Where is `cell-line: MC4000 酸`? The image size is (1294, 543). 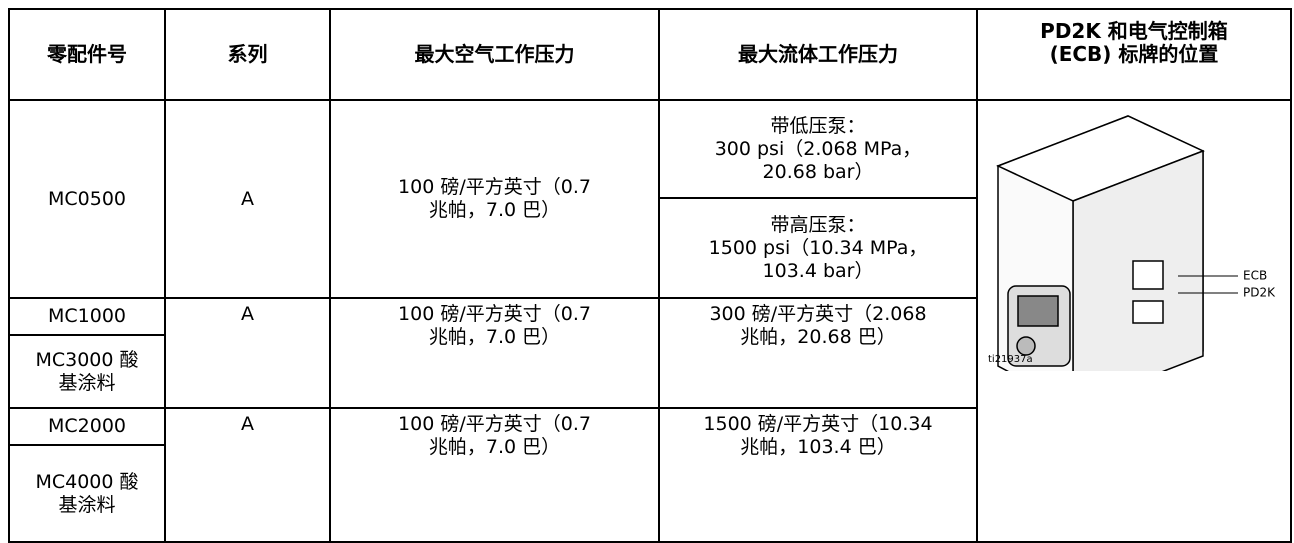
cell-line: MC4000 酸 is located at coordinates (87, 481).